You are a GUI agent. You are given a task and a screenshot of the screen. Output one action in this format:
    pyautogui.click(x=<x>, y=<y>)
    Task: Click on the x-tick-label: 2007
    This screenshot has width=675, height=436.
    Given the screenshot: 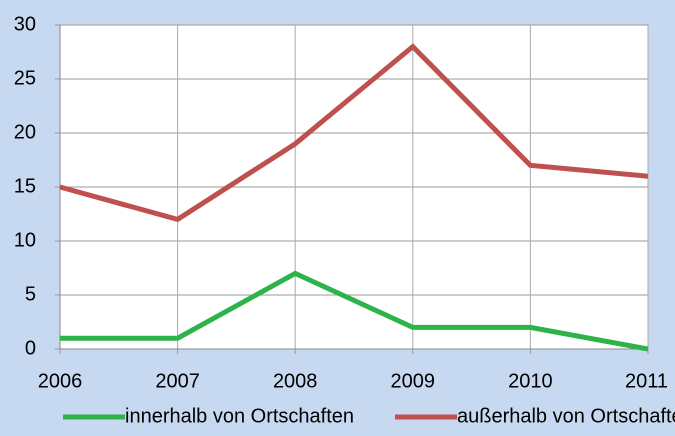 What is the action you would take?
    pyautogui.click(x=177, y=381)
    